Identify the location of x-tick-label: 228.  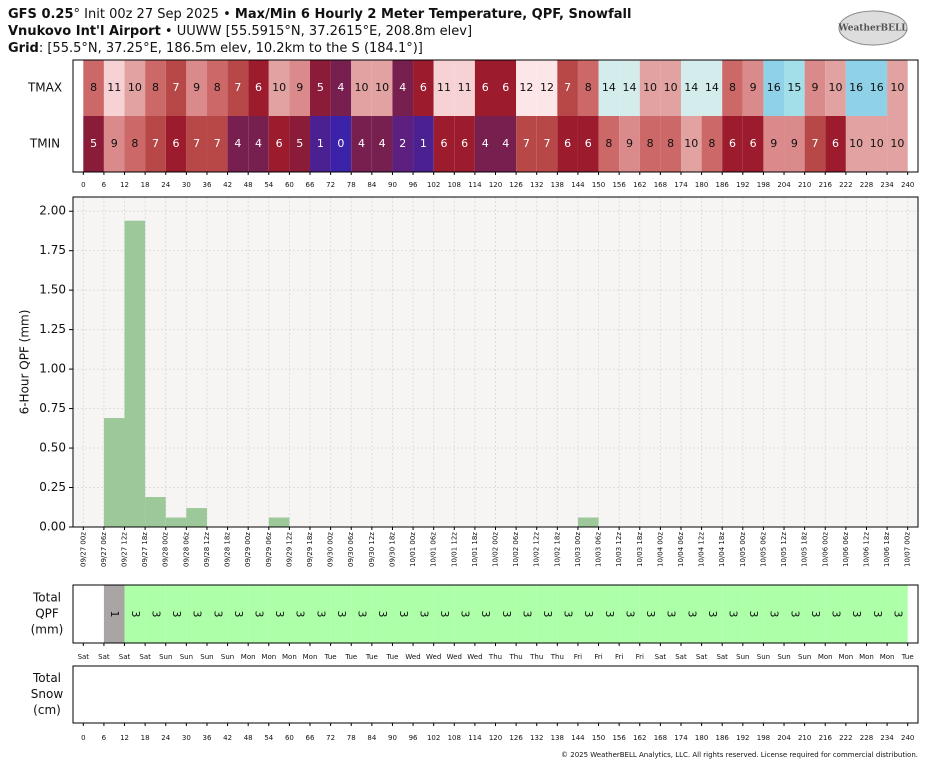
(866, 185).